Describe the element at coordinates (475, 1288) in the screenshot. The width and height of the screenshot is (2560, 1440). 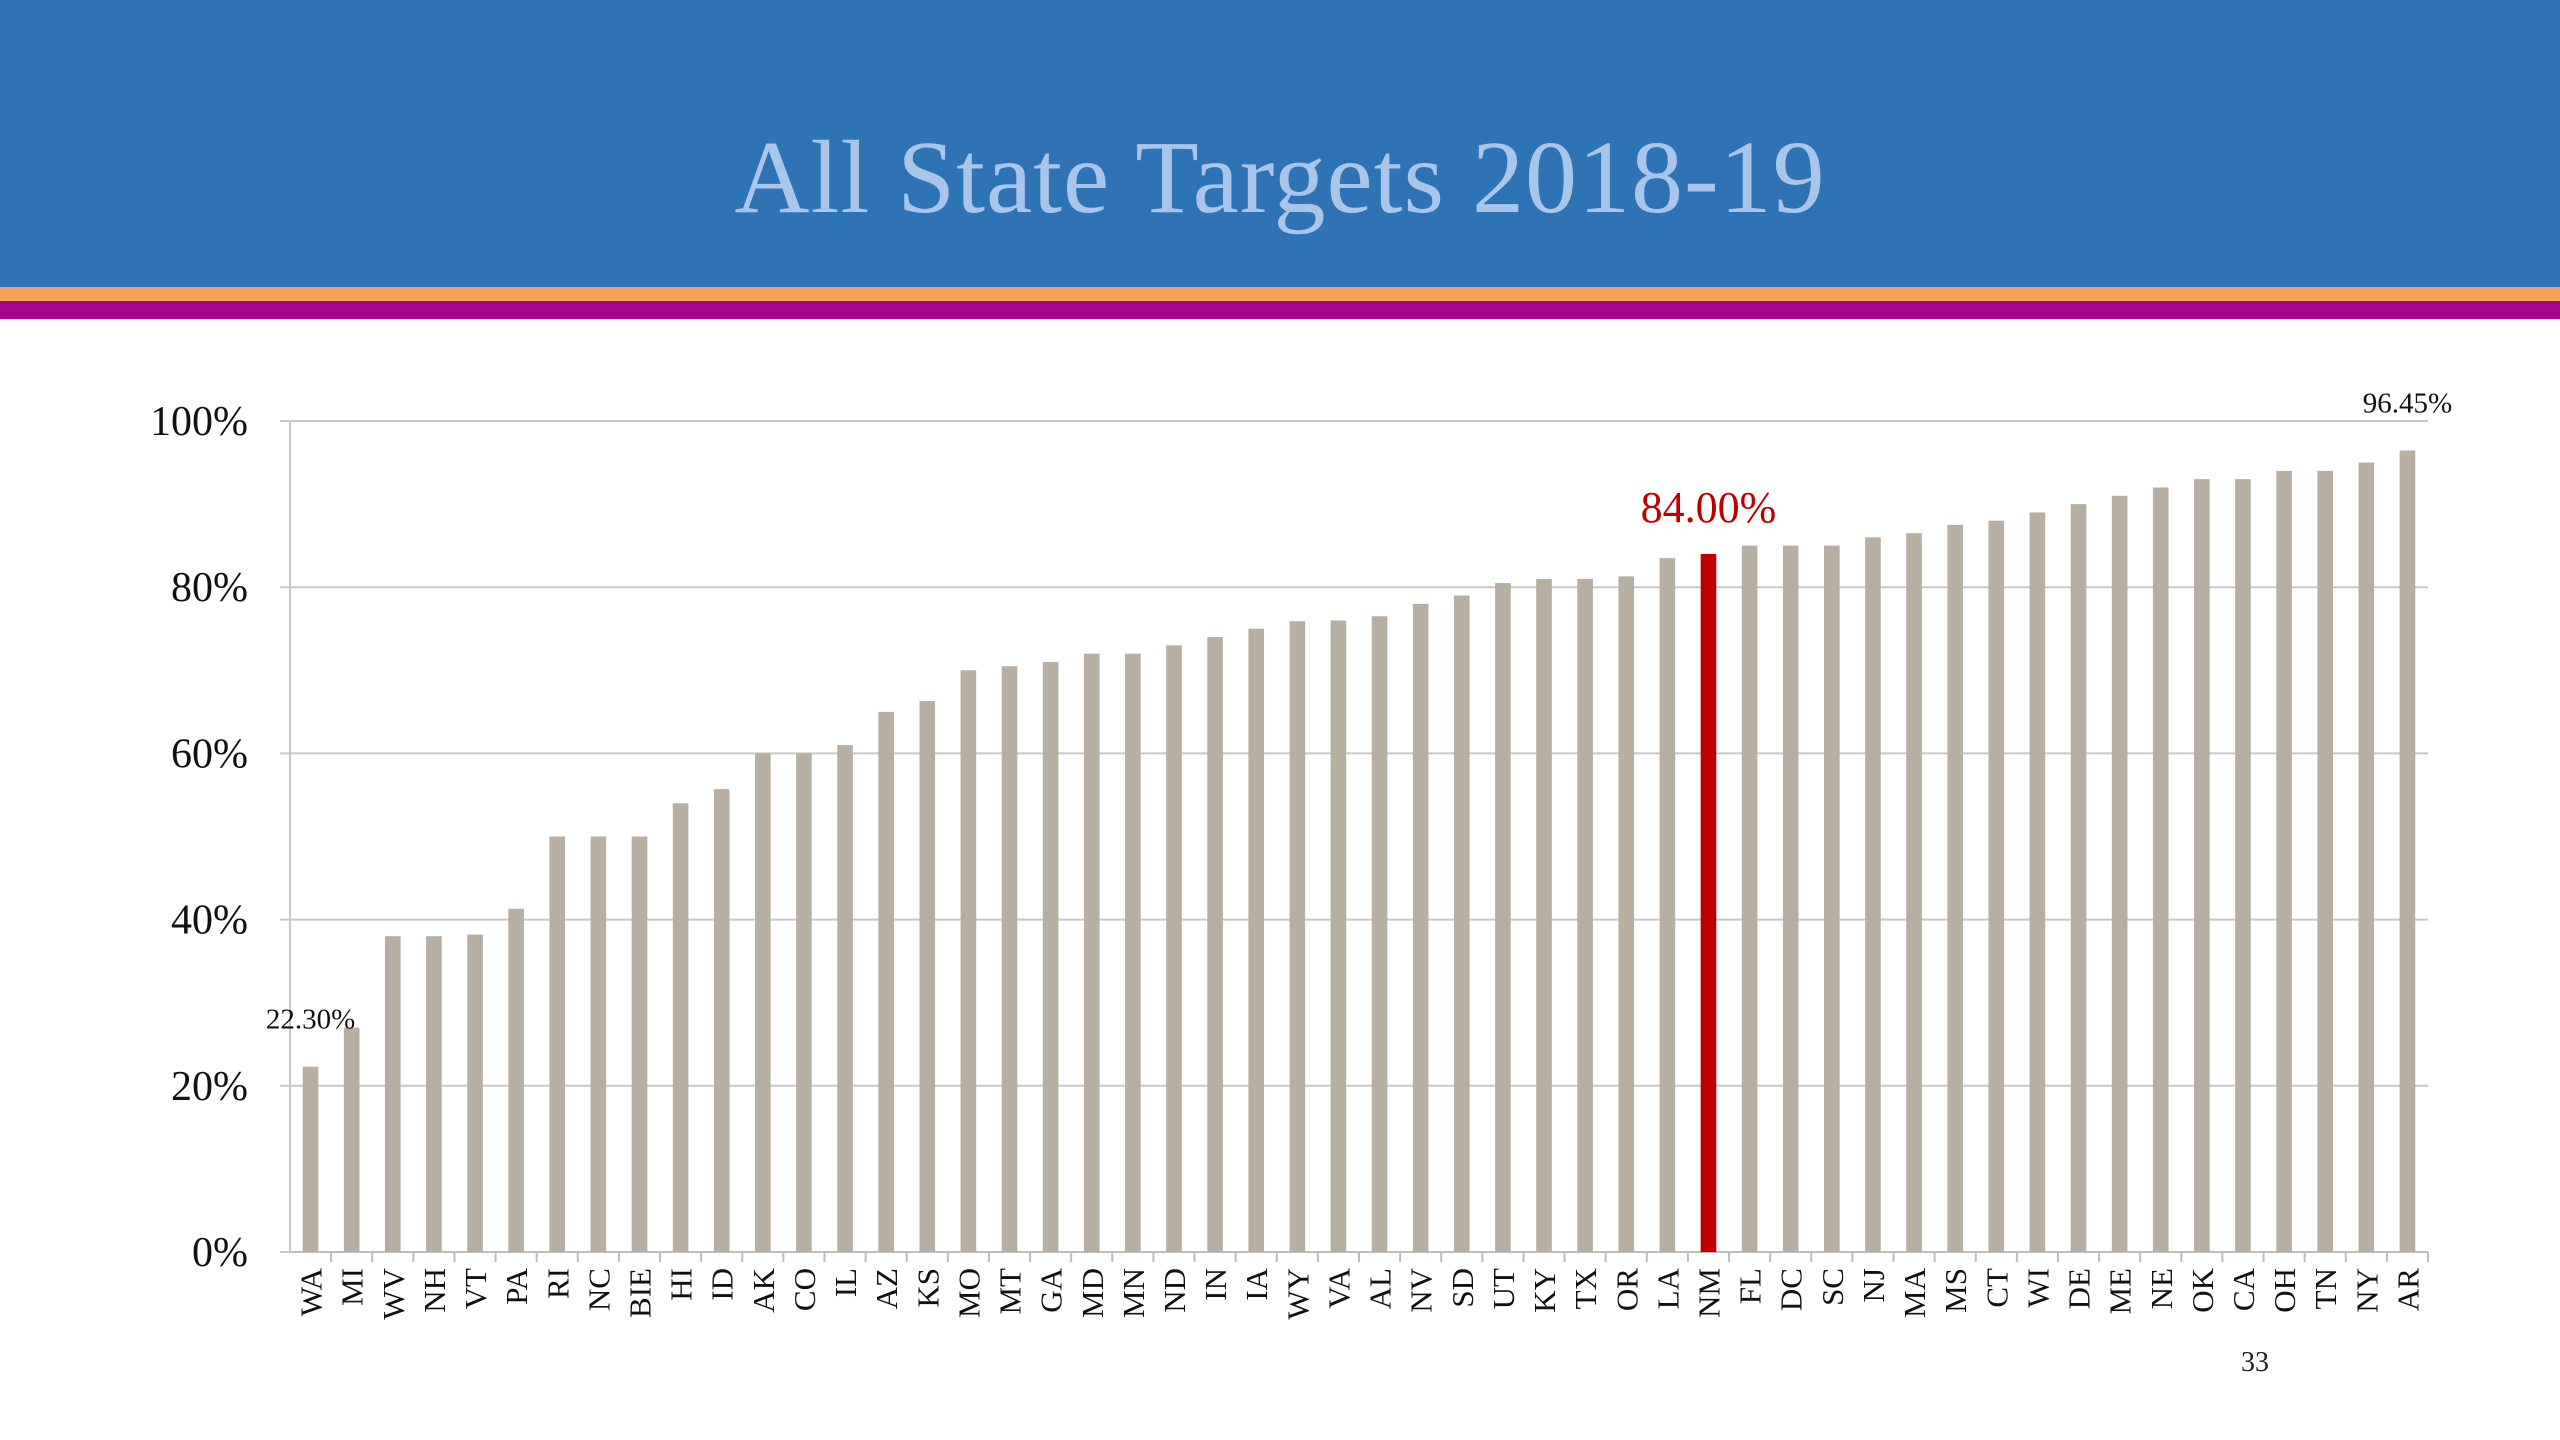
I see `x-tick-label: VT` at that location.